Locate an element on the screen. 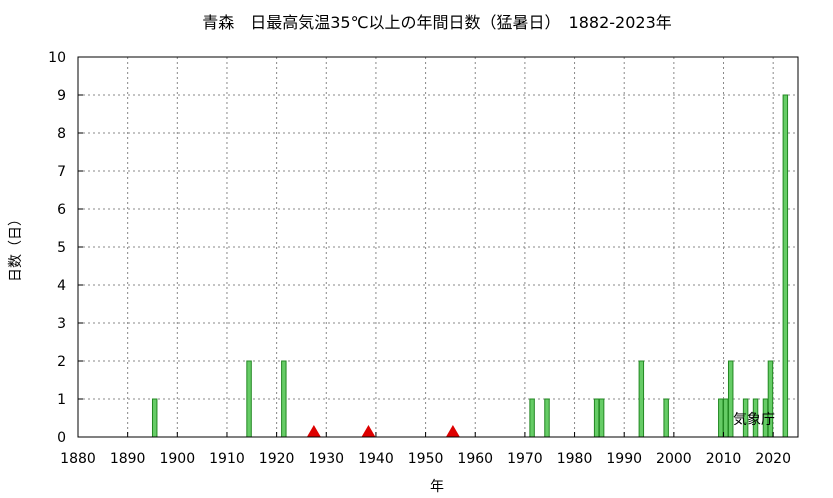 The image size is (833, 498). y-tick-labels: 0 1 2 3 4 5 6 7 8 9 10 is located at coordinates (65, 248).